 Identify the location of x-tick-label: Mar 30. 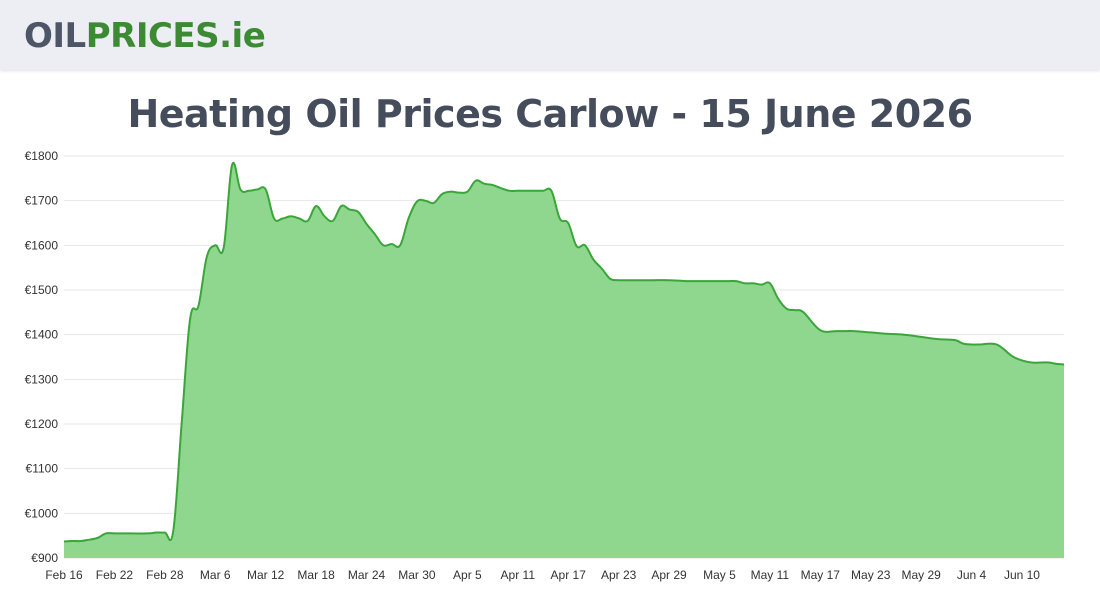
(417, 575).